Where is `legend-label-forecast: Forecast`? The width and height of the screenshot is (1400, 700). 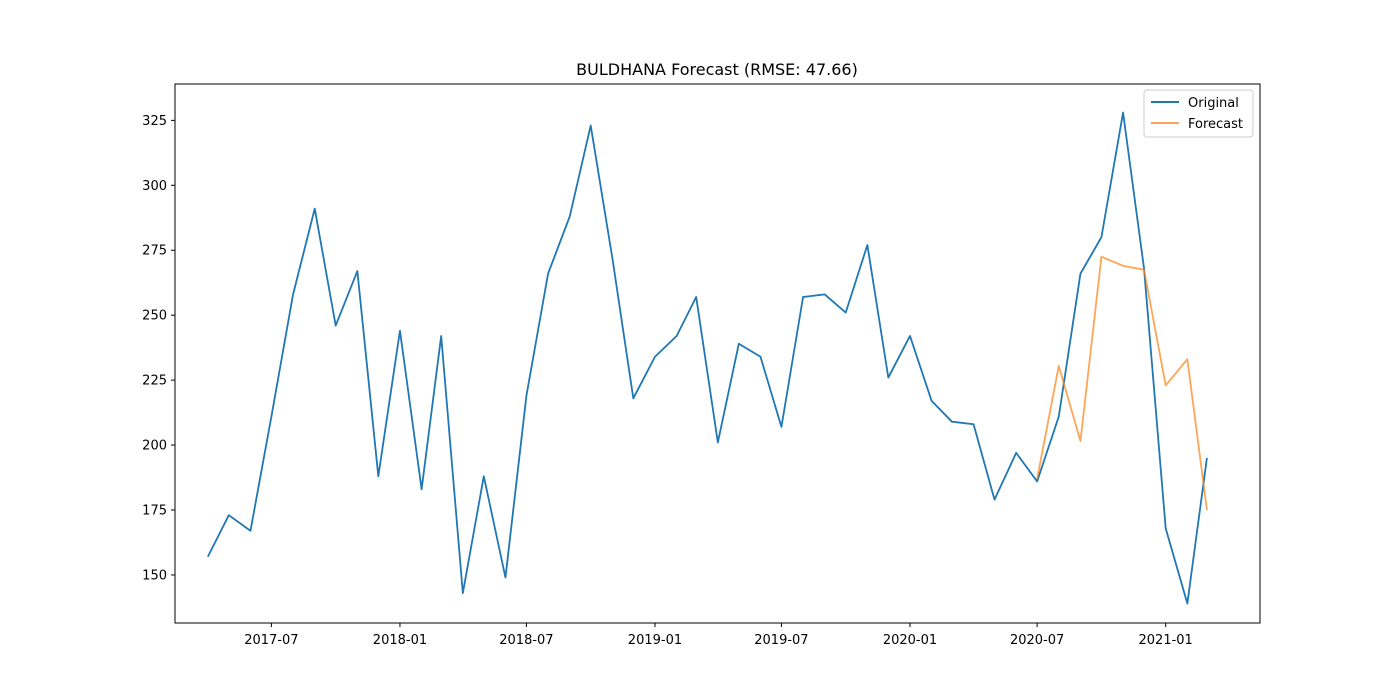 legend-label-forecast: Forecast is located at coordinates (1215, 124).